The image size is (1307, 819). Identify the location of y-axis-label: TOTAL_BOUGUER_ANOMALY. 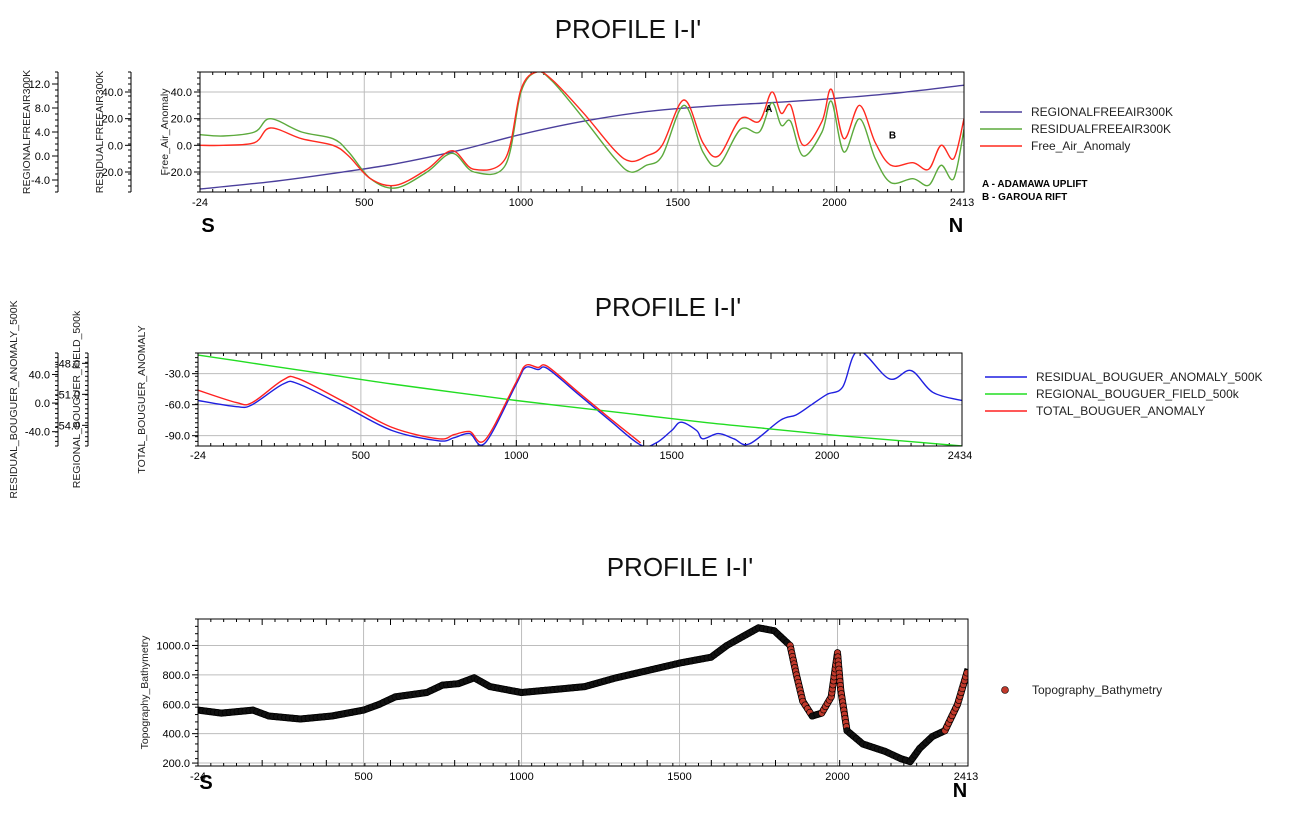
(142, 399).